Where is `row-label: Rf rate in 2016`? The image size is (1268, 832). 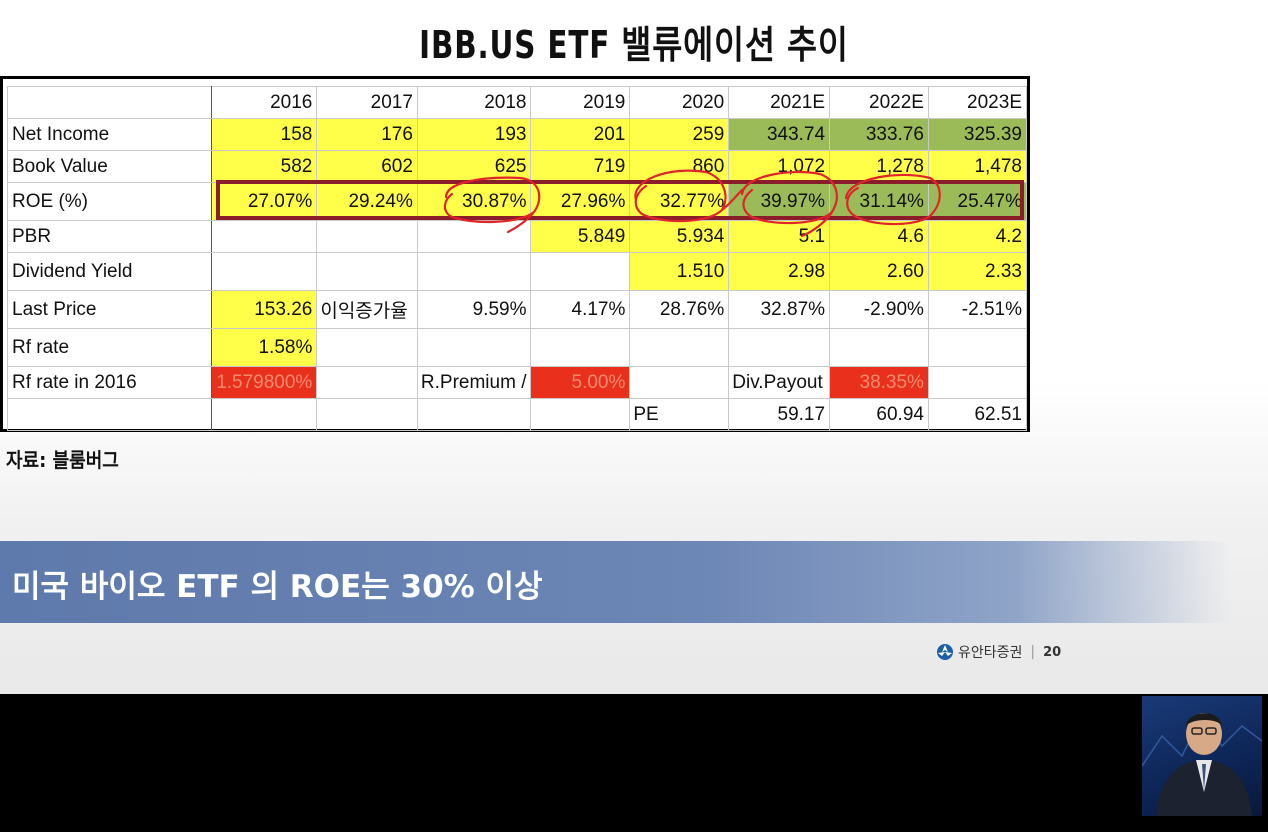 row-label: Rf rate in 2016 is located at coordinates (109, 382).